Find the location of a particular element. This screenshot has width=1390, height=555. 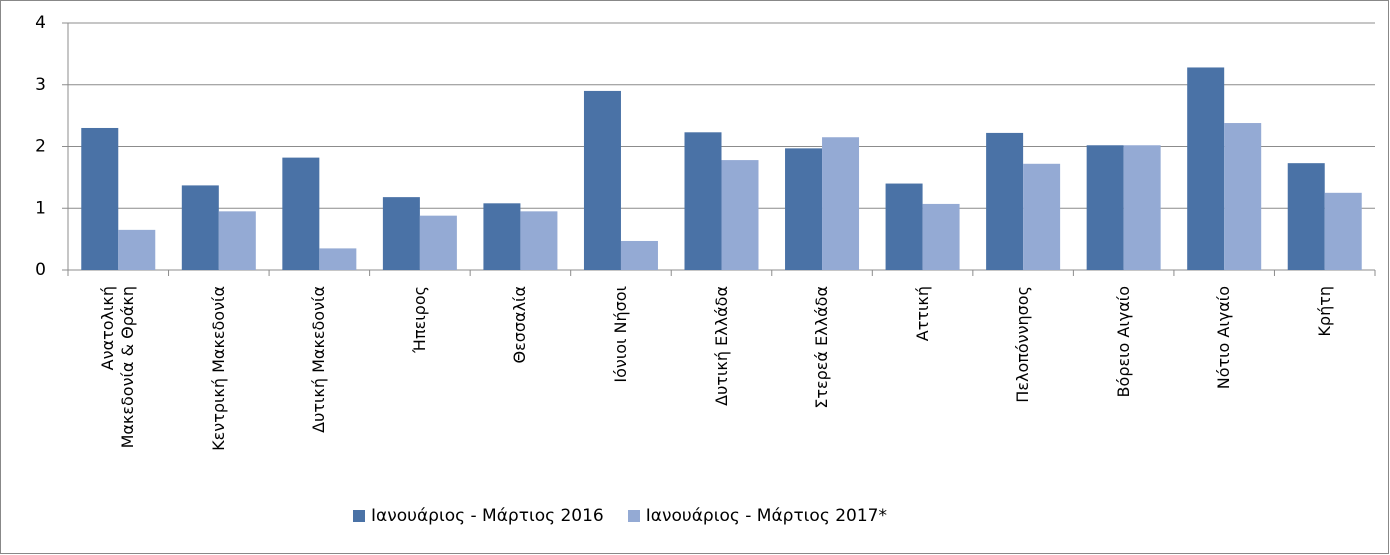

legend-item: Ιανουάριος - Μάρτιος 2017* is located at coordinates (757, 516).